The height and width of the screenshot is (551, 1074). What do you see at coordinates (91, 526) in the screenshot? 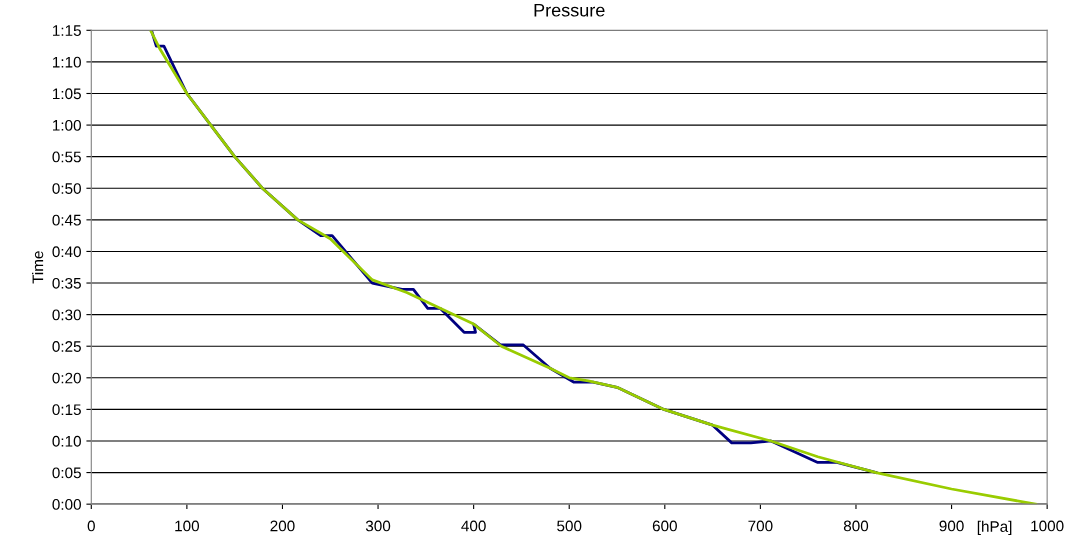
I see `x-tick-label: 0` at bounding box center [91, 526].